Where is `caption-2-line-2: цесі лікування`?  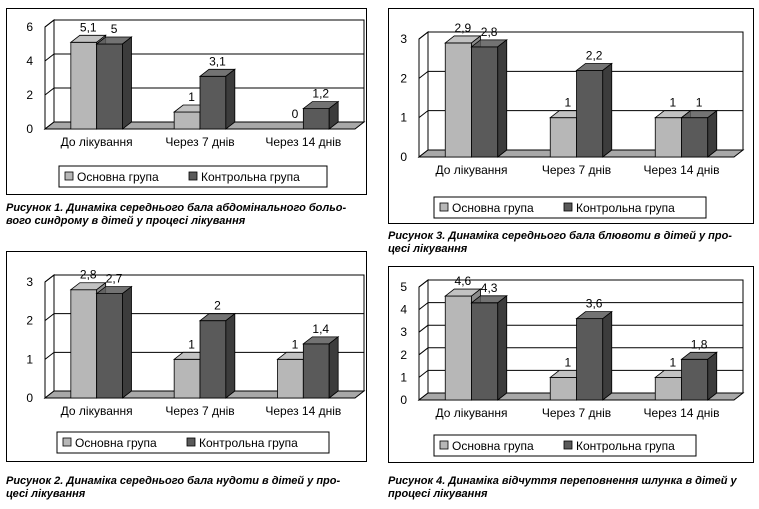
caption-2-line-2: цесі лікування is located at coordinates (46, 494).